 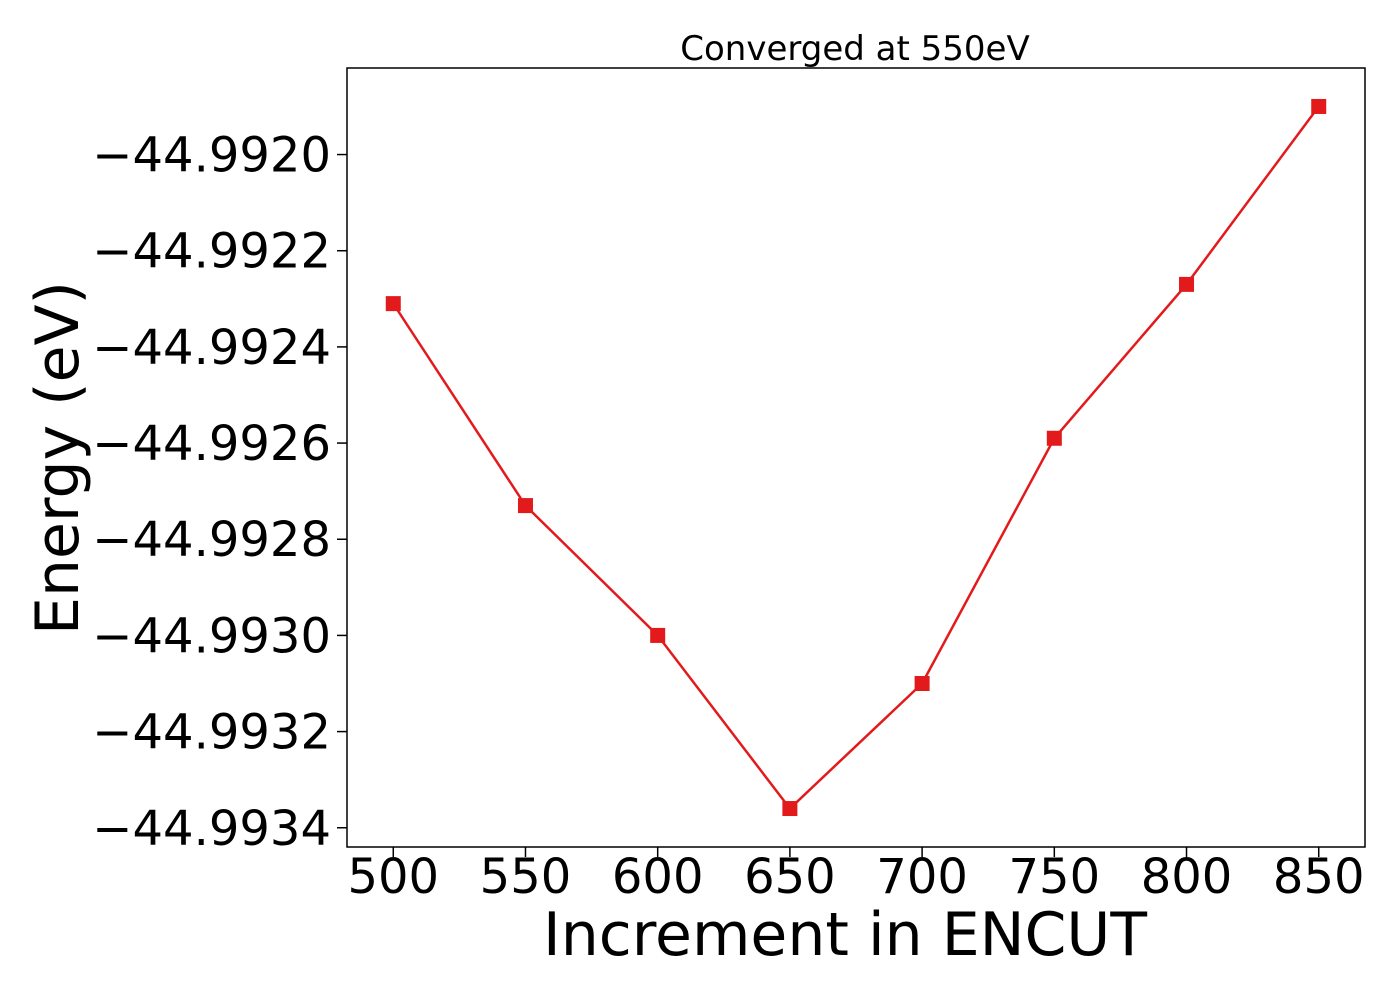 I want to click on y-tick-label: −44.9926, so click(x=211, y=444).